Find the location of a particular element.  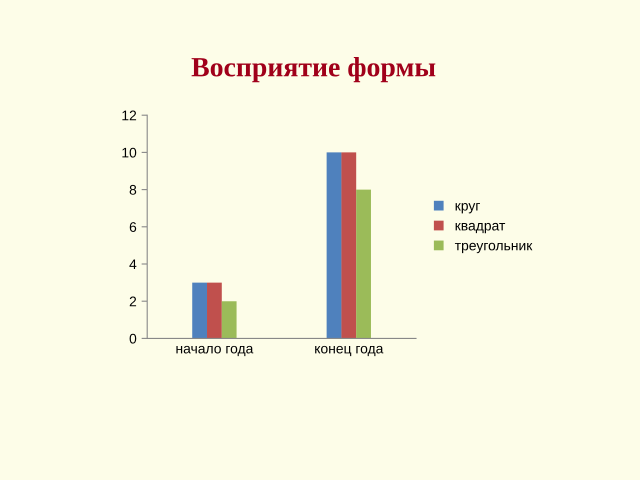

legend-label: круг is located at coordinates (468, 208).